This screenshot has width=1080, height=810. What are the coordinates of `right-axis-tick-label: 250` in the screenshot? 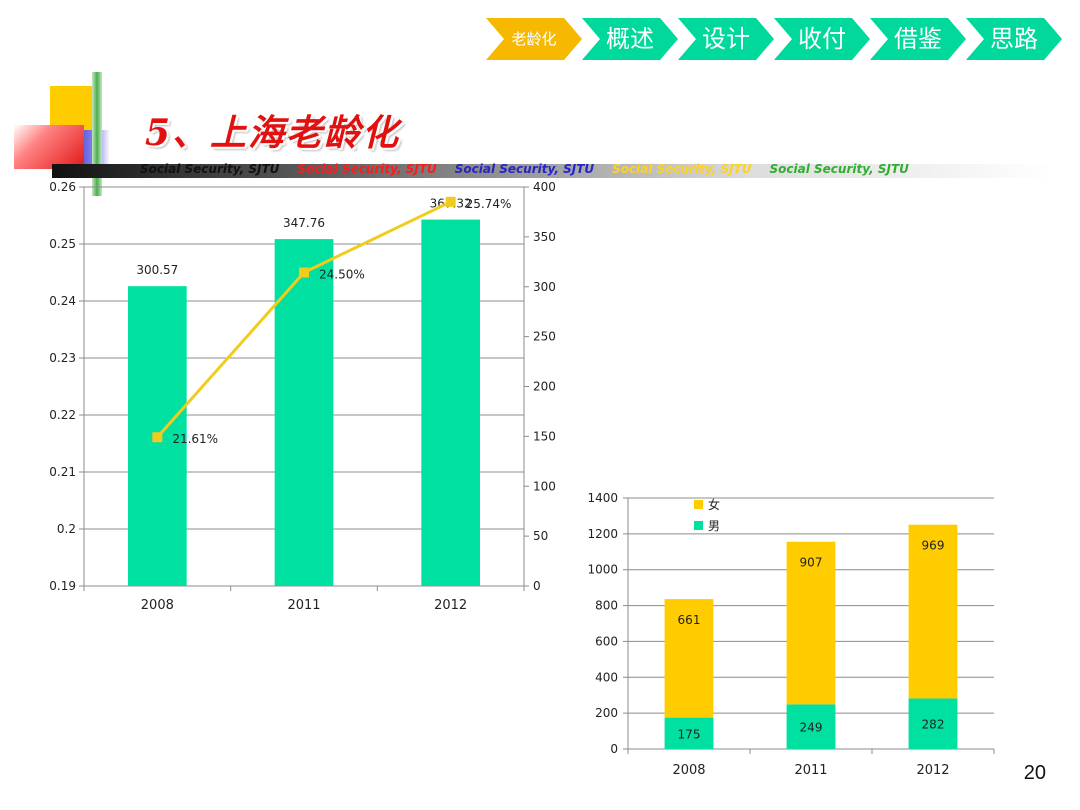 It's located at (544, 337).